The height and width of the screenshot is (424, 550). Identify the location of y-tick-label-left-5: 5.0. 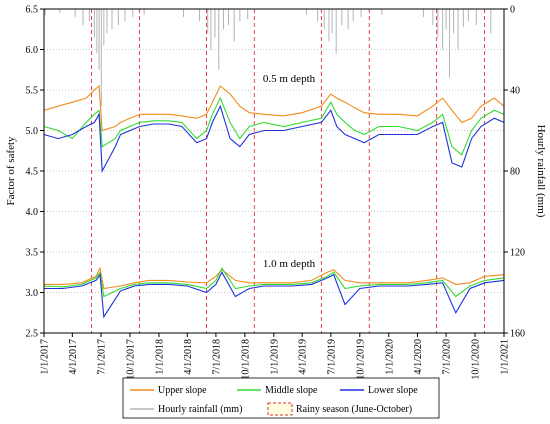
(32, 131).